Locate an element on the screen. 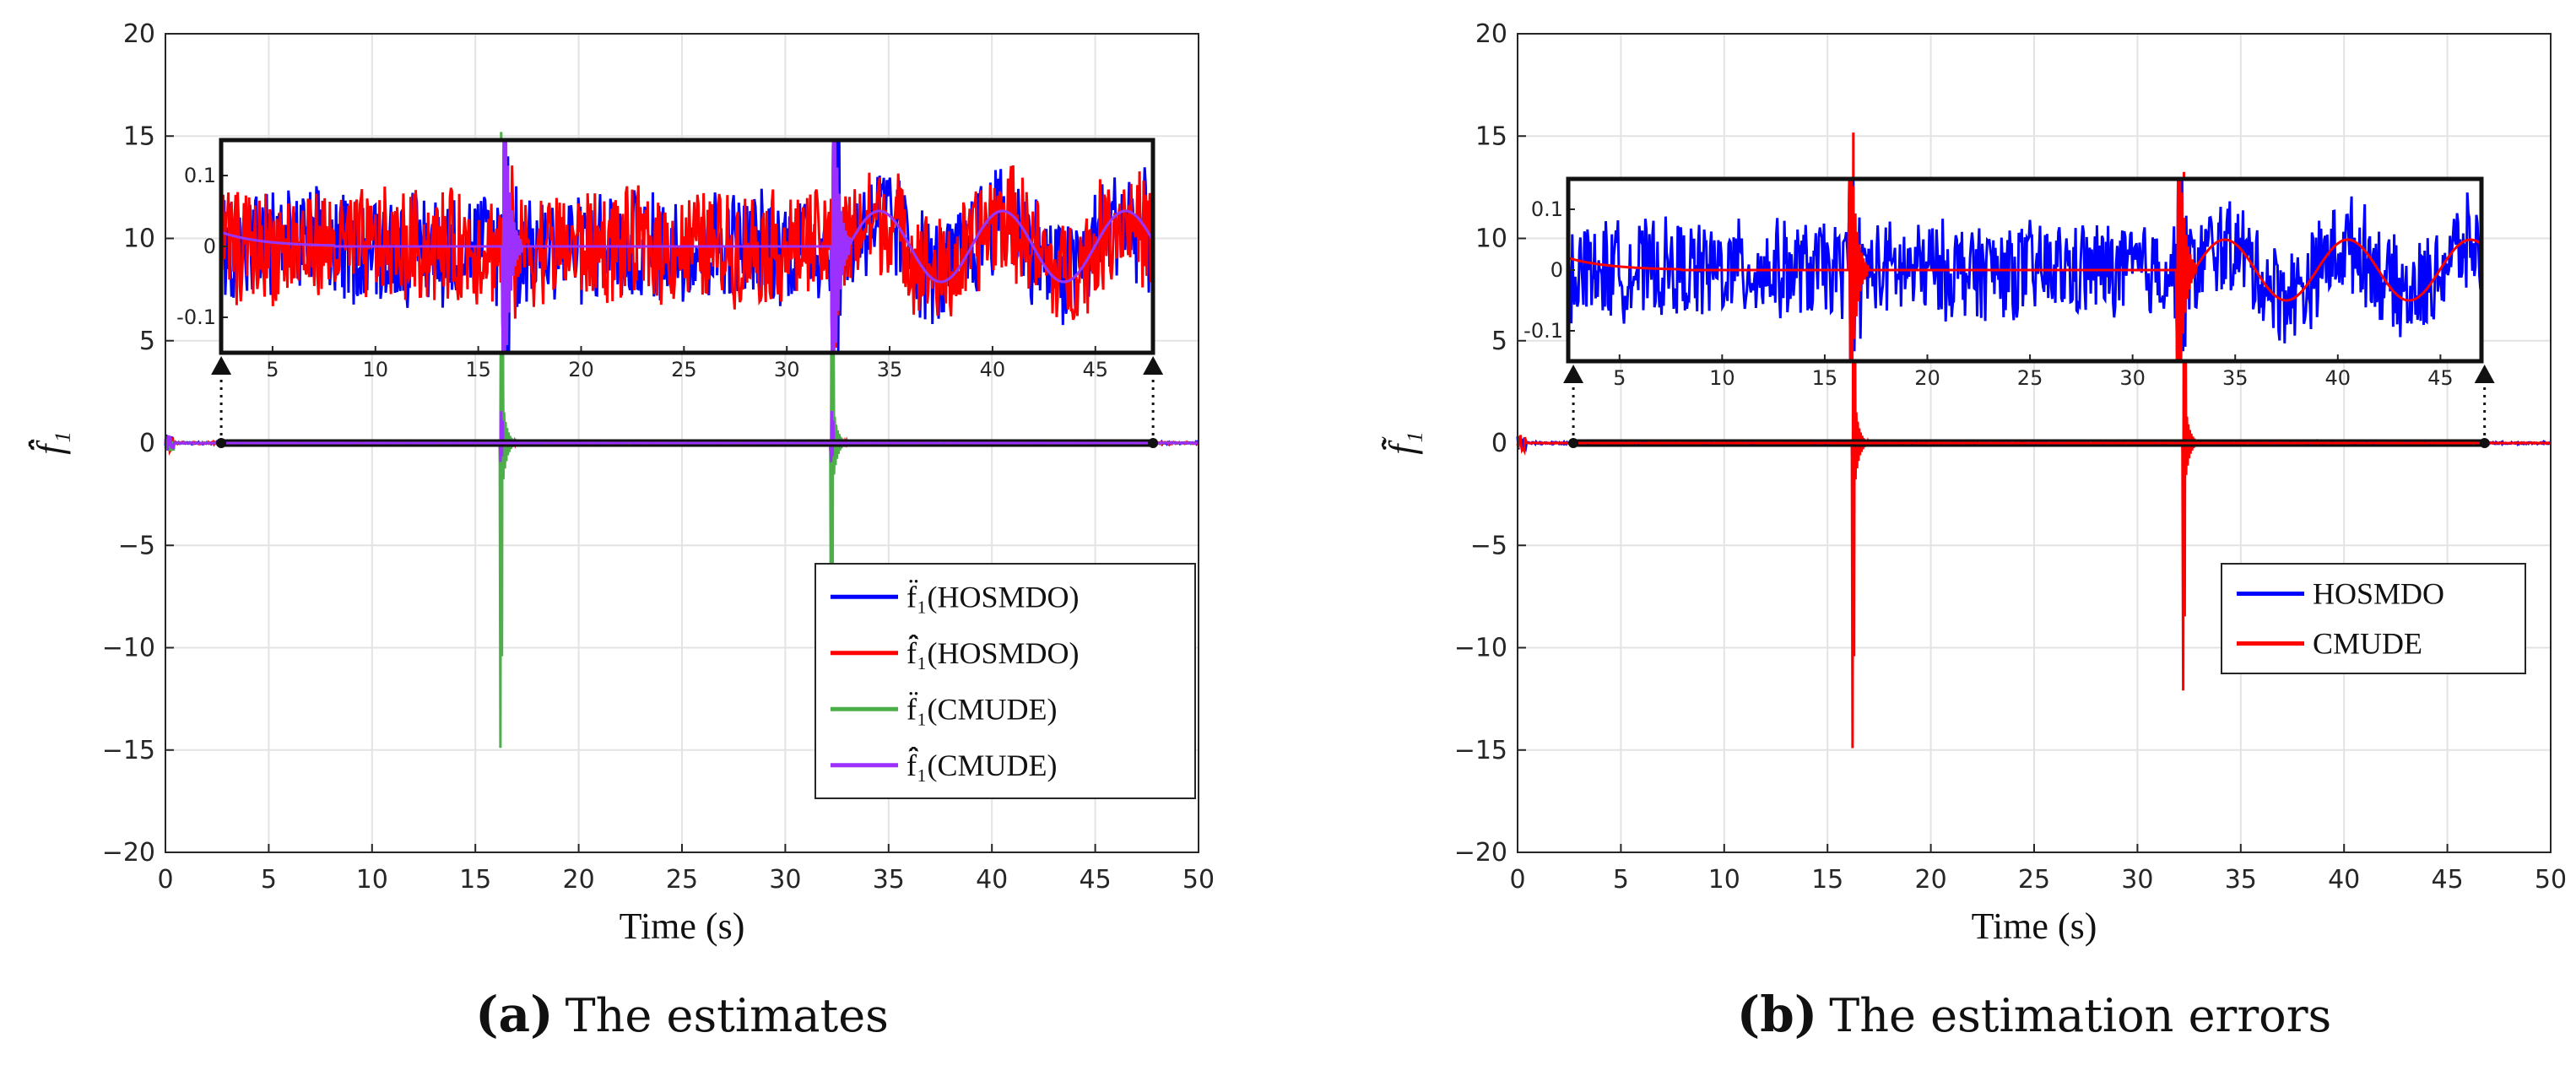 Image resolution: width=2576 pixels, height=1065 pixels. x-tick-label: 45 is located at coordinates (2448, 880).